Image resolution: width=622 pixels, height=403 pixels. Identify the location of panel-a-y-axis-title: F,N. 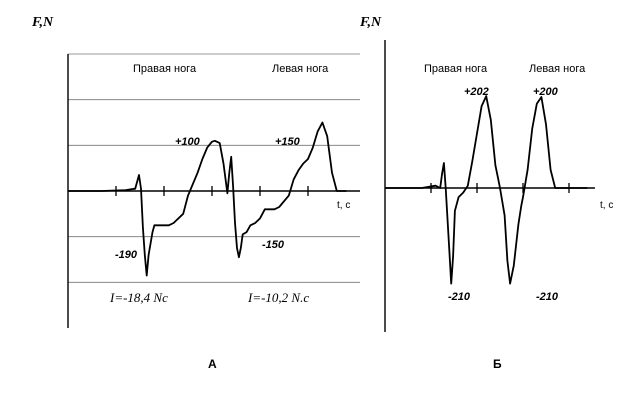
(42, 22).